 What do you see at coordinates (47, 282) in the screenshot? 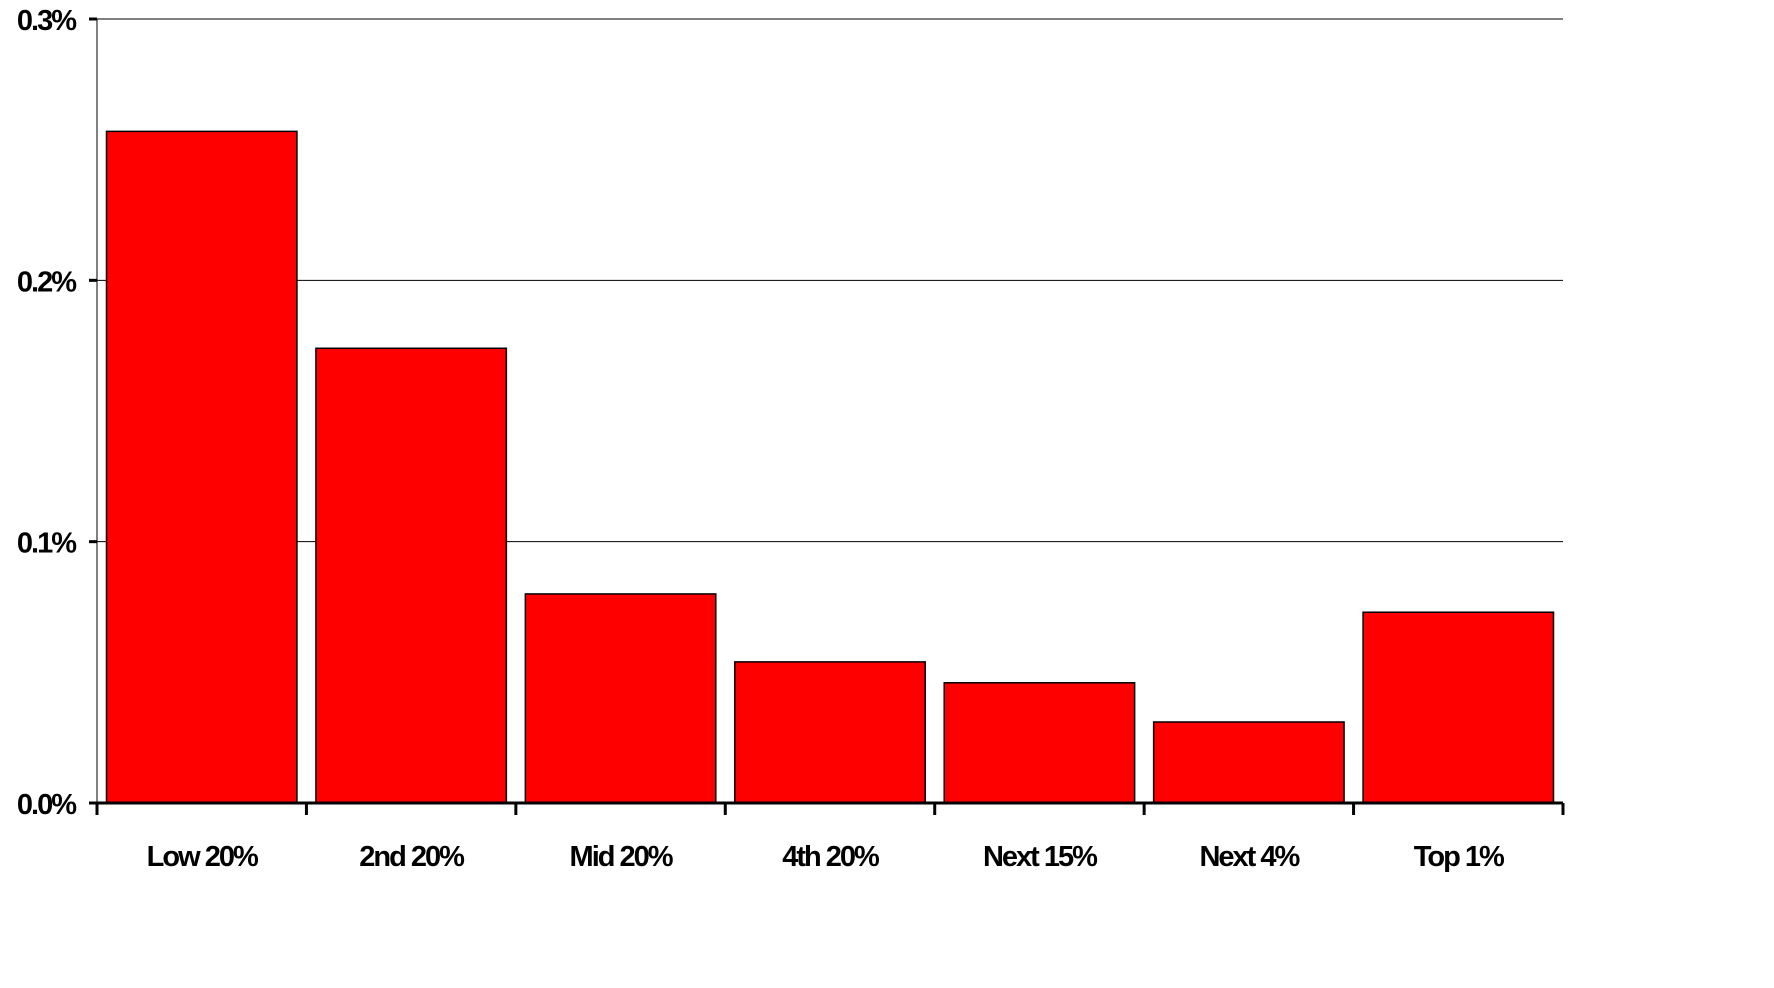
I see `y-tick-label: 0.2%` at bounding box center [47, 282].